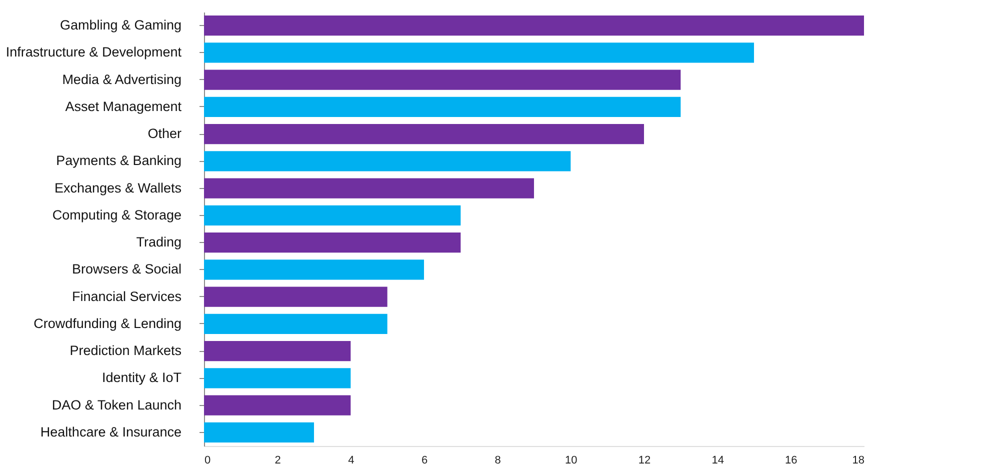  I want to click on x-tick-label: 2, so click(277, 460).